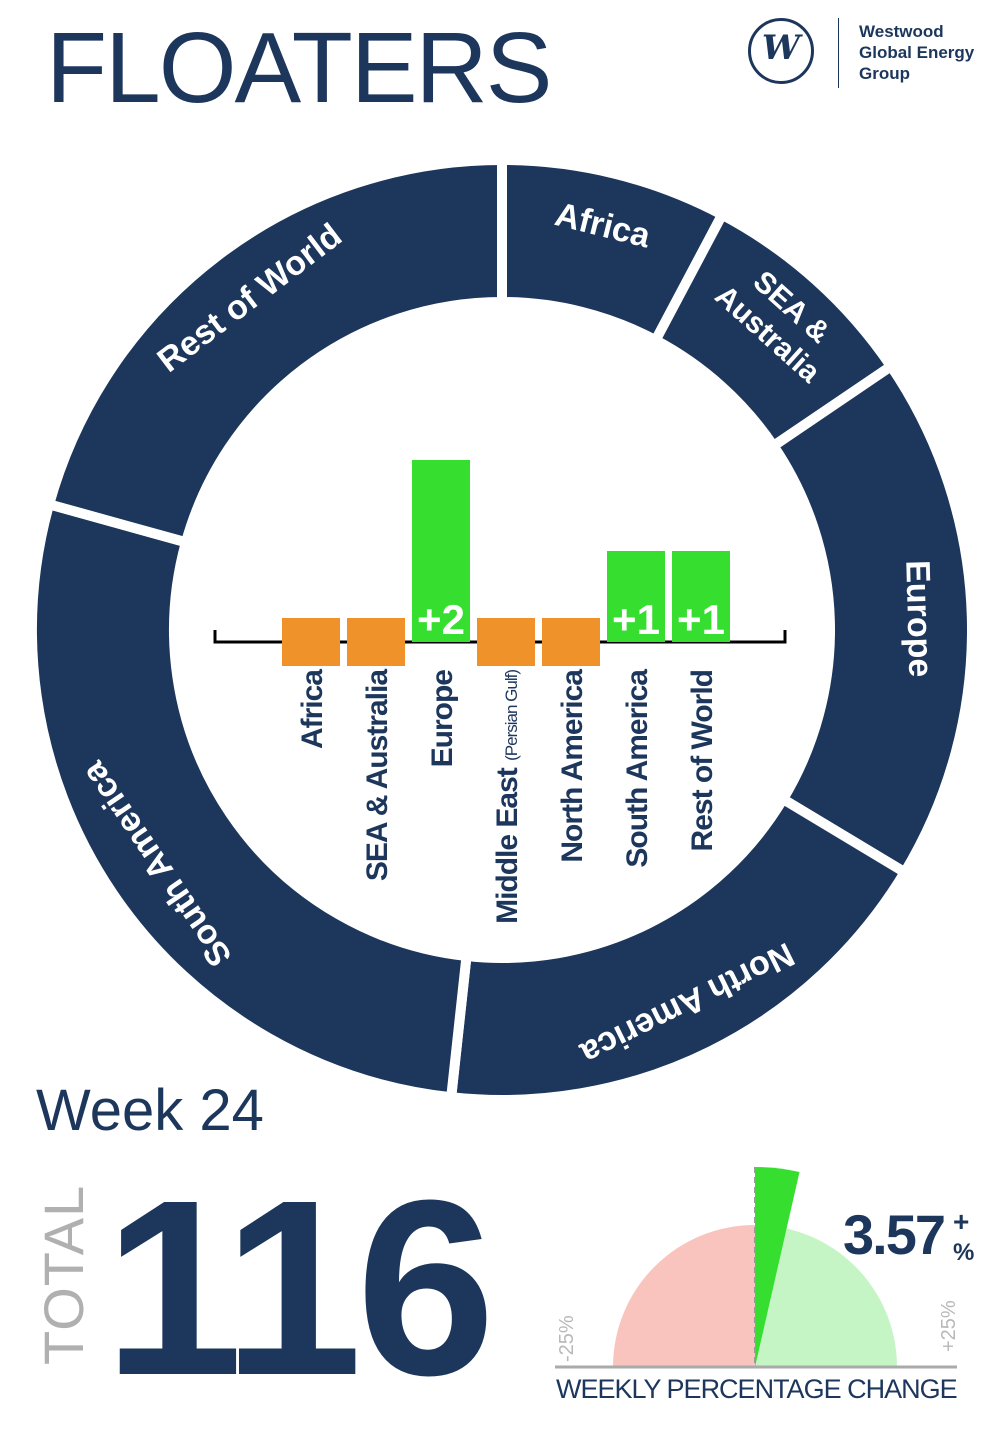  I want to click on weekly-change-value: 3.57, so click(894, 1234).